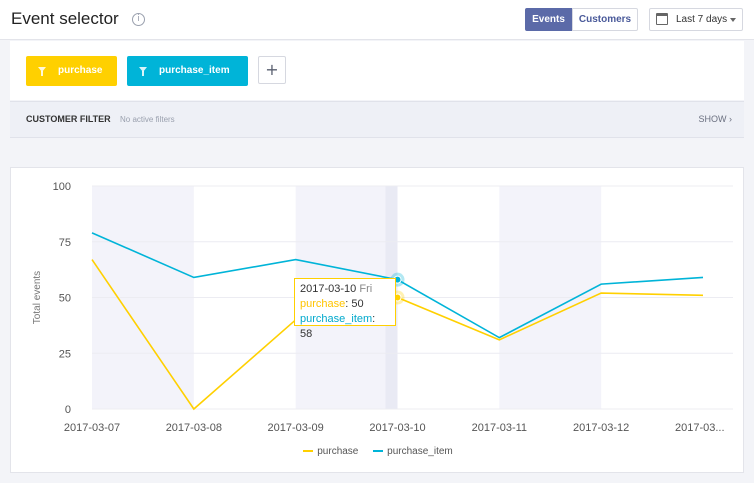  What do you see at coordinates (65, 18) in the screenshot?
I see `page-title: Event selector` at bounding box center [65, 18].